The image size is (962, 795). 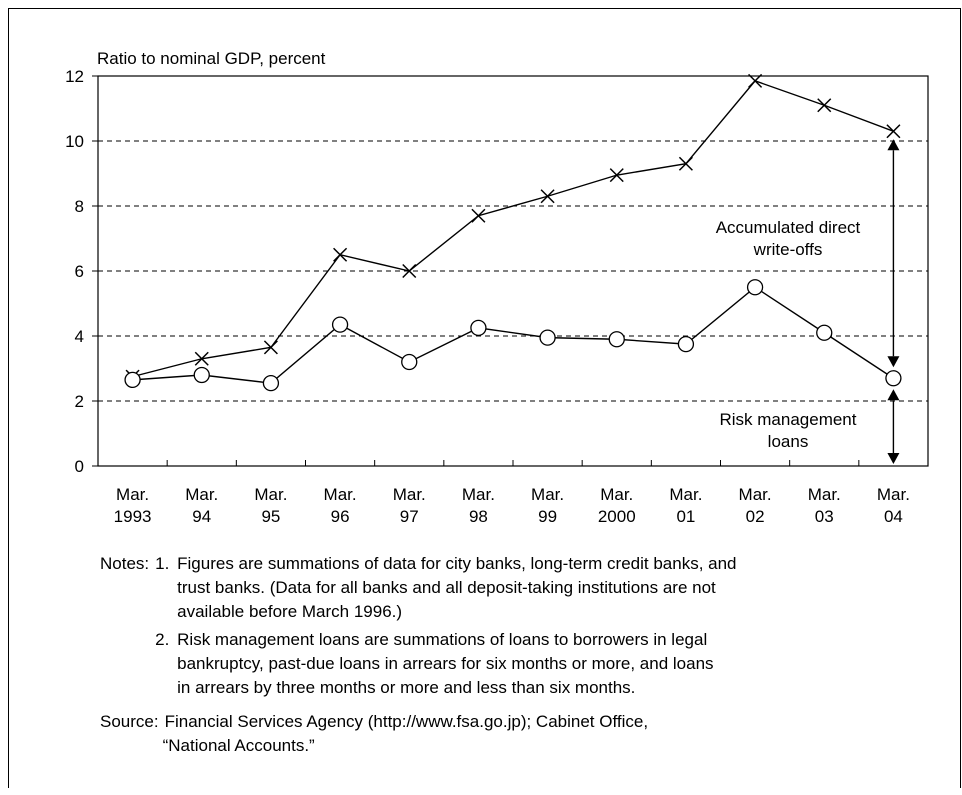 What do you see at coordinates (478, 505) in the screenshot?
I see `x-tick-label: Mar. 98` at bounding box center [478, 505].